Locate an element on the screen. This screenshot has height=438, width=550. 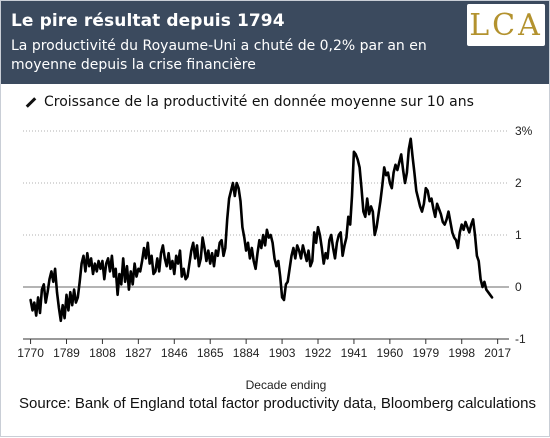
x-tick-label: 1789 is located at coordinates (66, 353).